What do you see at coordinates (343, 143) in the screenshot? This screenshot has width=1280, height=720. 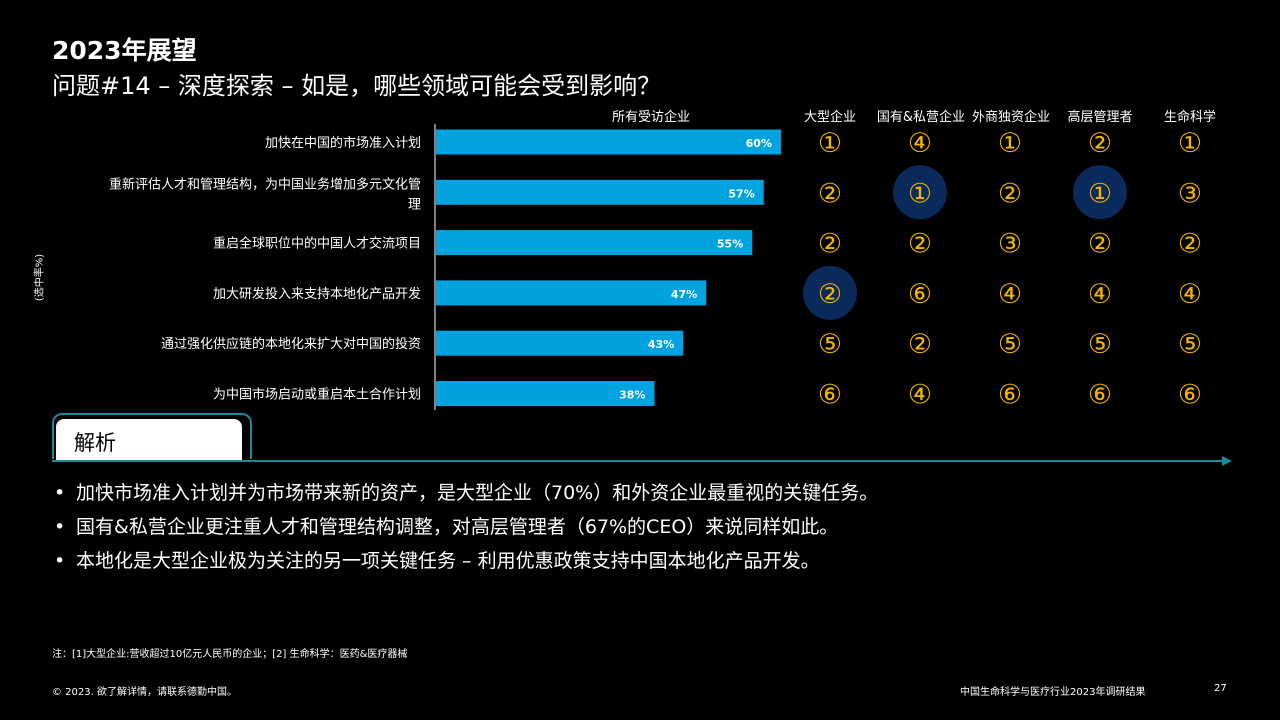 I see `category-label: 加快在中国的市场准入计划` at bounding box center [343, 143].